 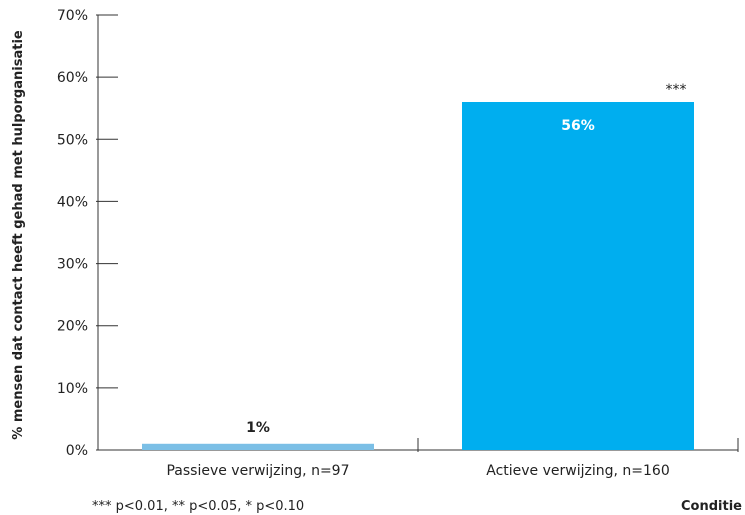 I want to click on data-label: 56%, so click(x=578, y=126).